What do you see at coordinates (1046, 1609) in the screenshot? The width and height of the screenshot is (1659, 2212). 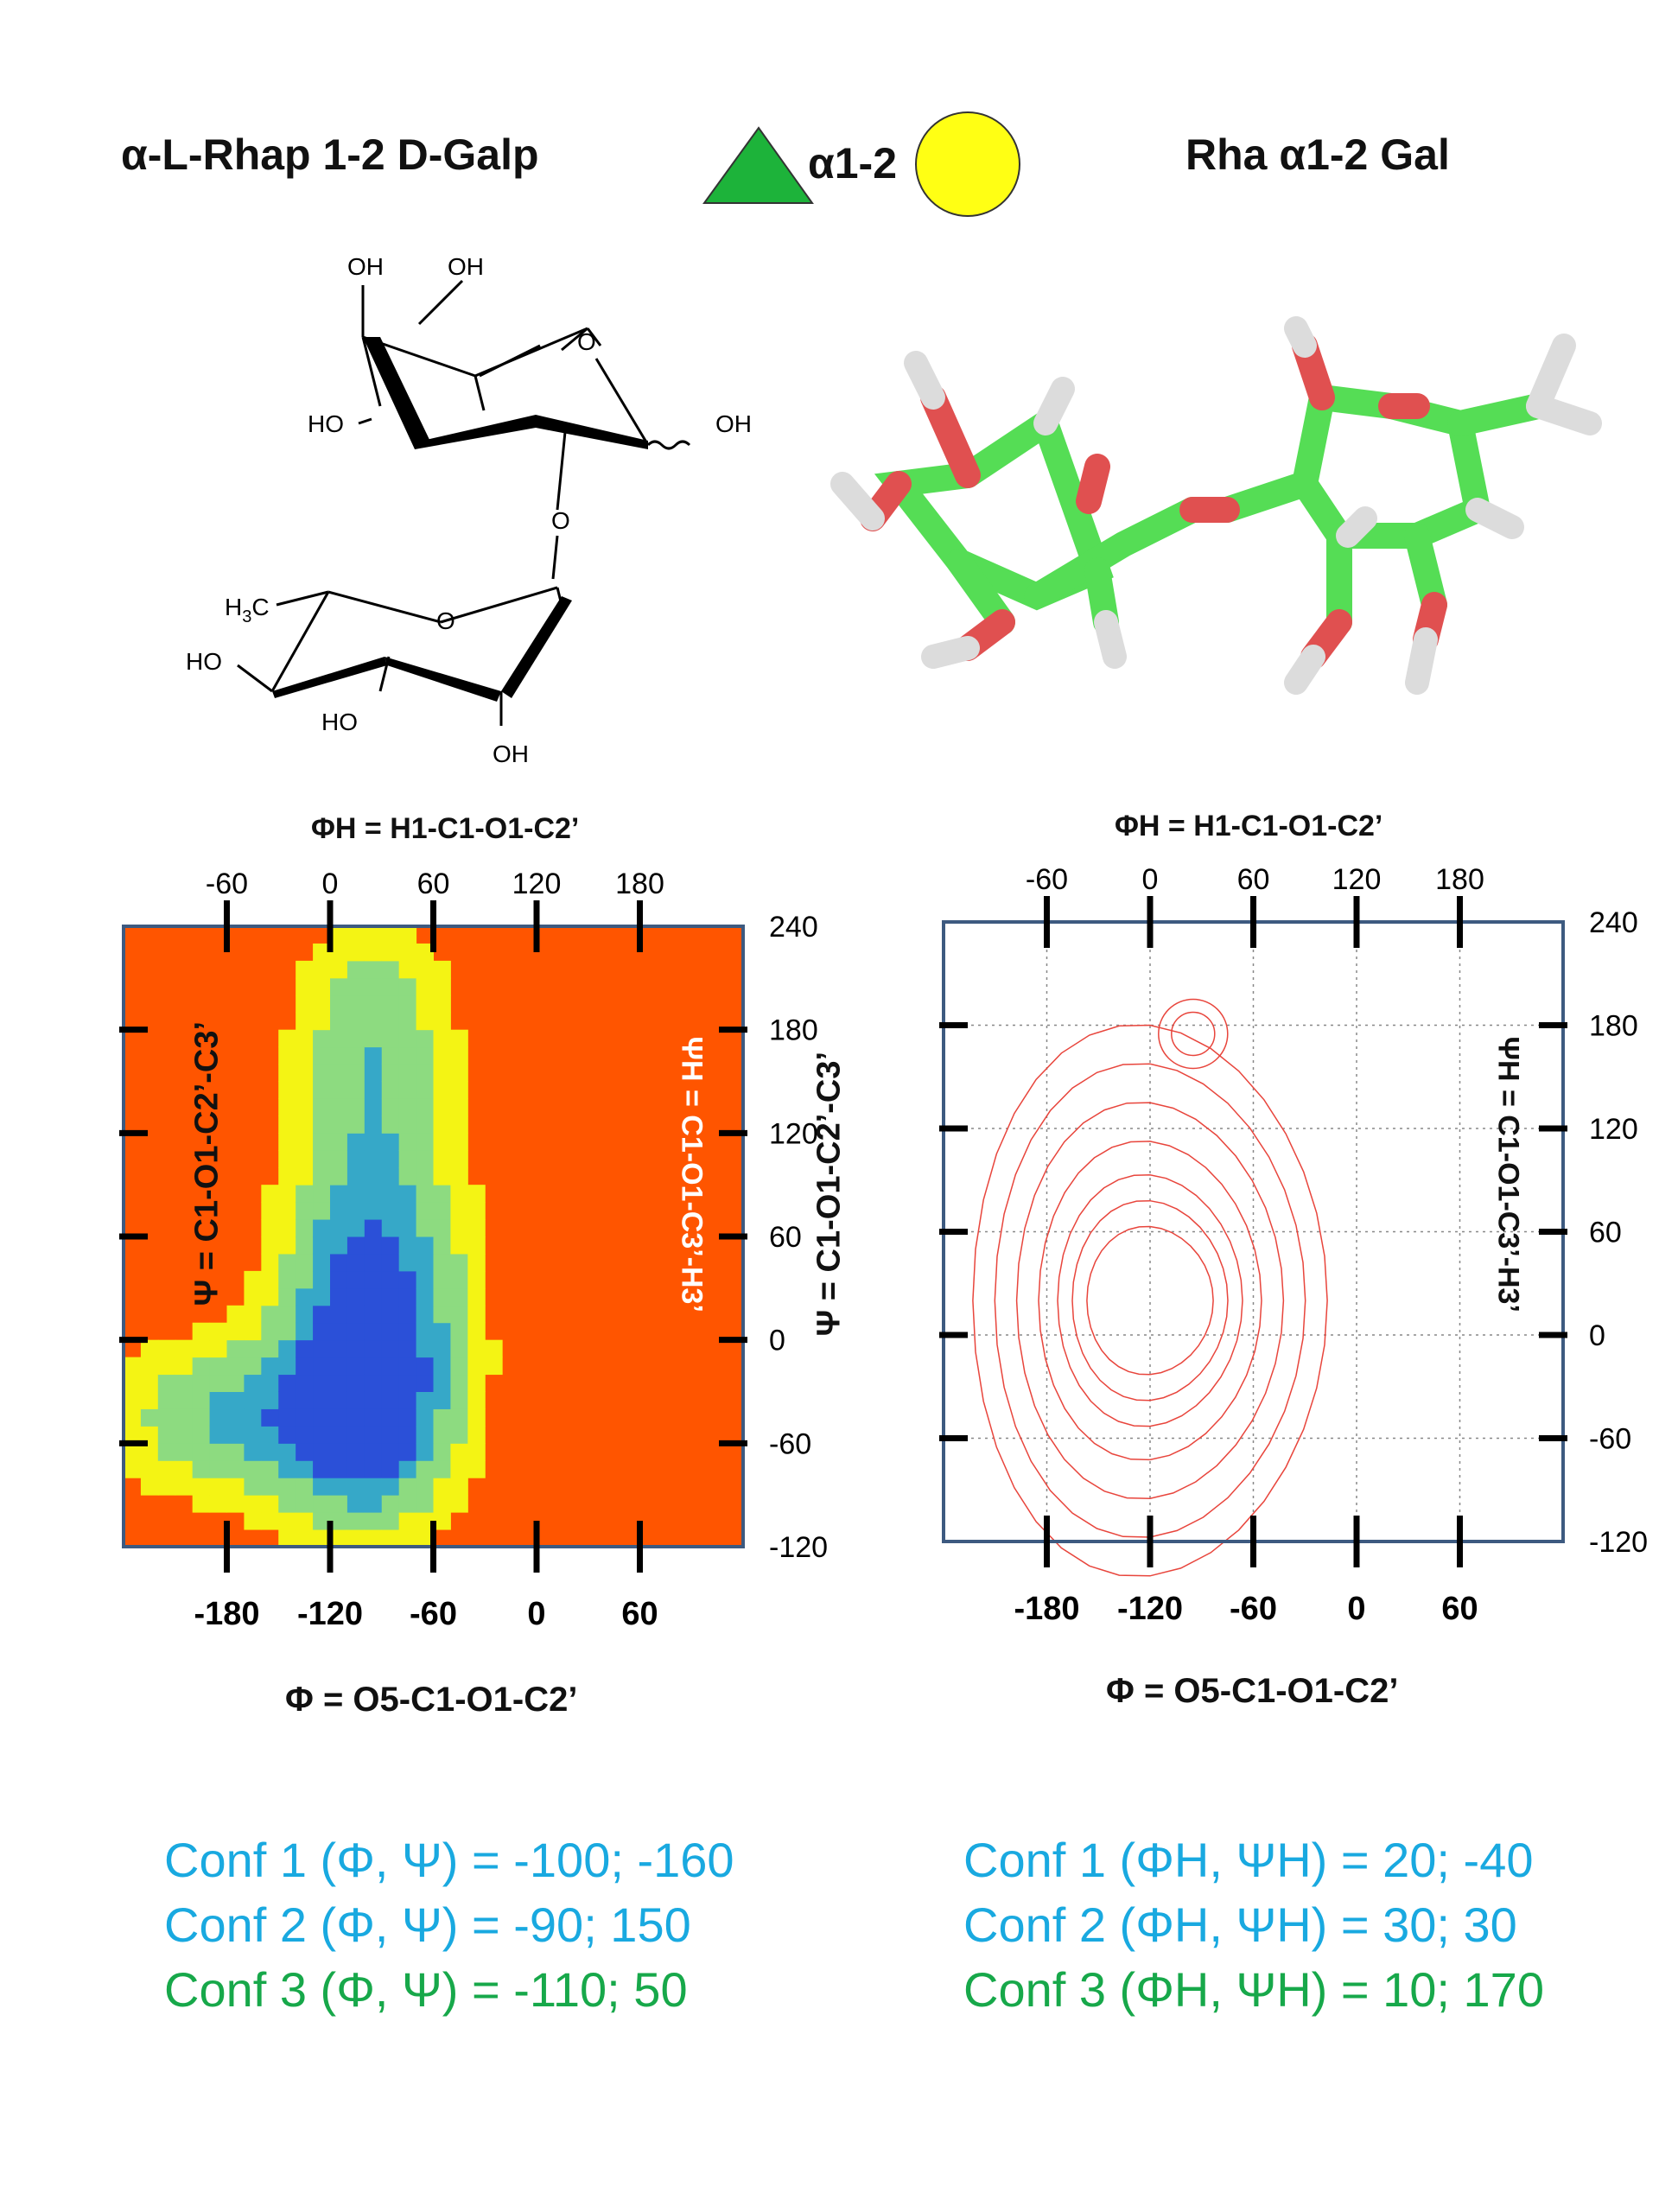 I see `bottom-tick-label: -180` at bounding box center [1046, 1609].